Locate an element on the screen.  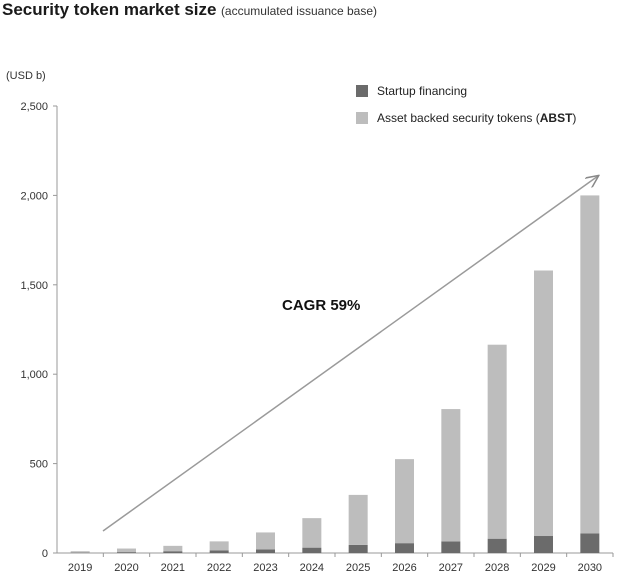
x-tick-label: 2023 is located at coordinates (265, 568).